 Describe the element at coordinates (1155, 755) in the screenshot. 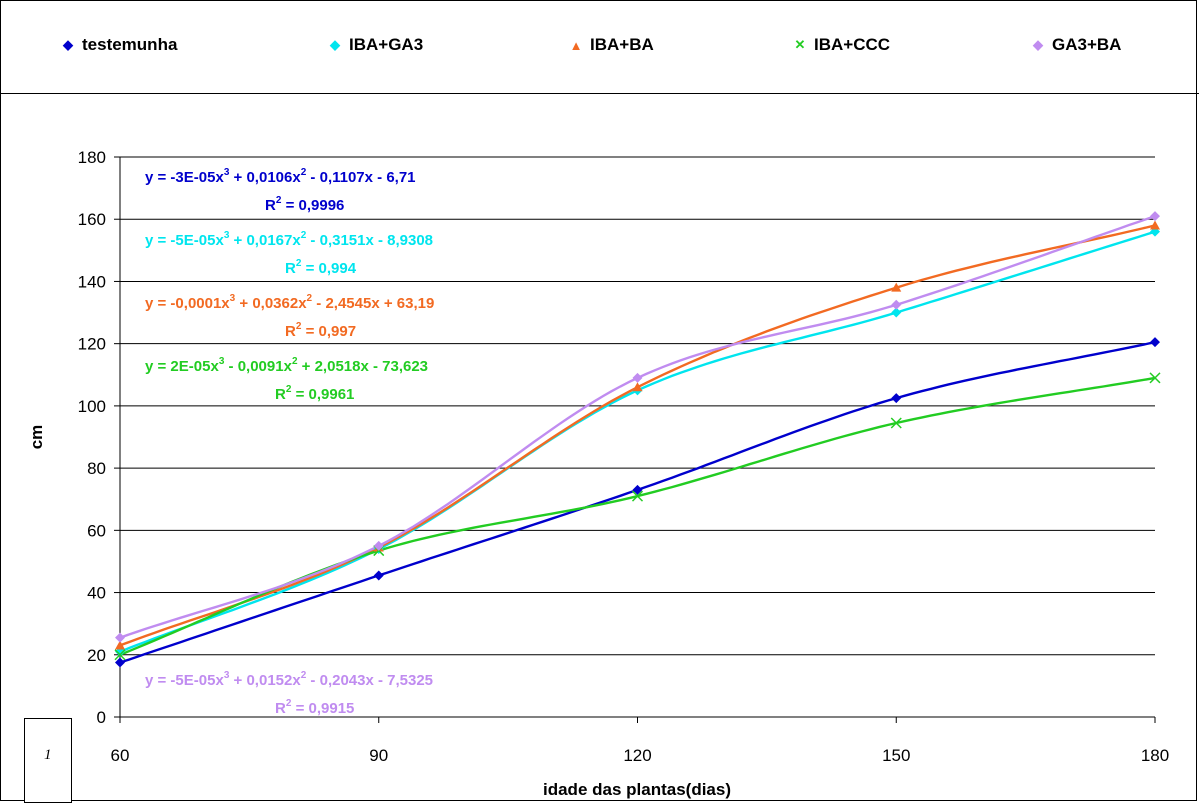

I see `x-tick-label: 180` at that location.